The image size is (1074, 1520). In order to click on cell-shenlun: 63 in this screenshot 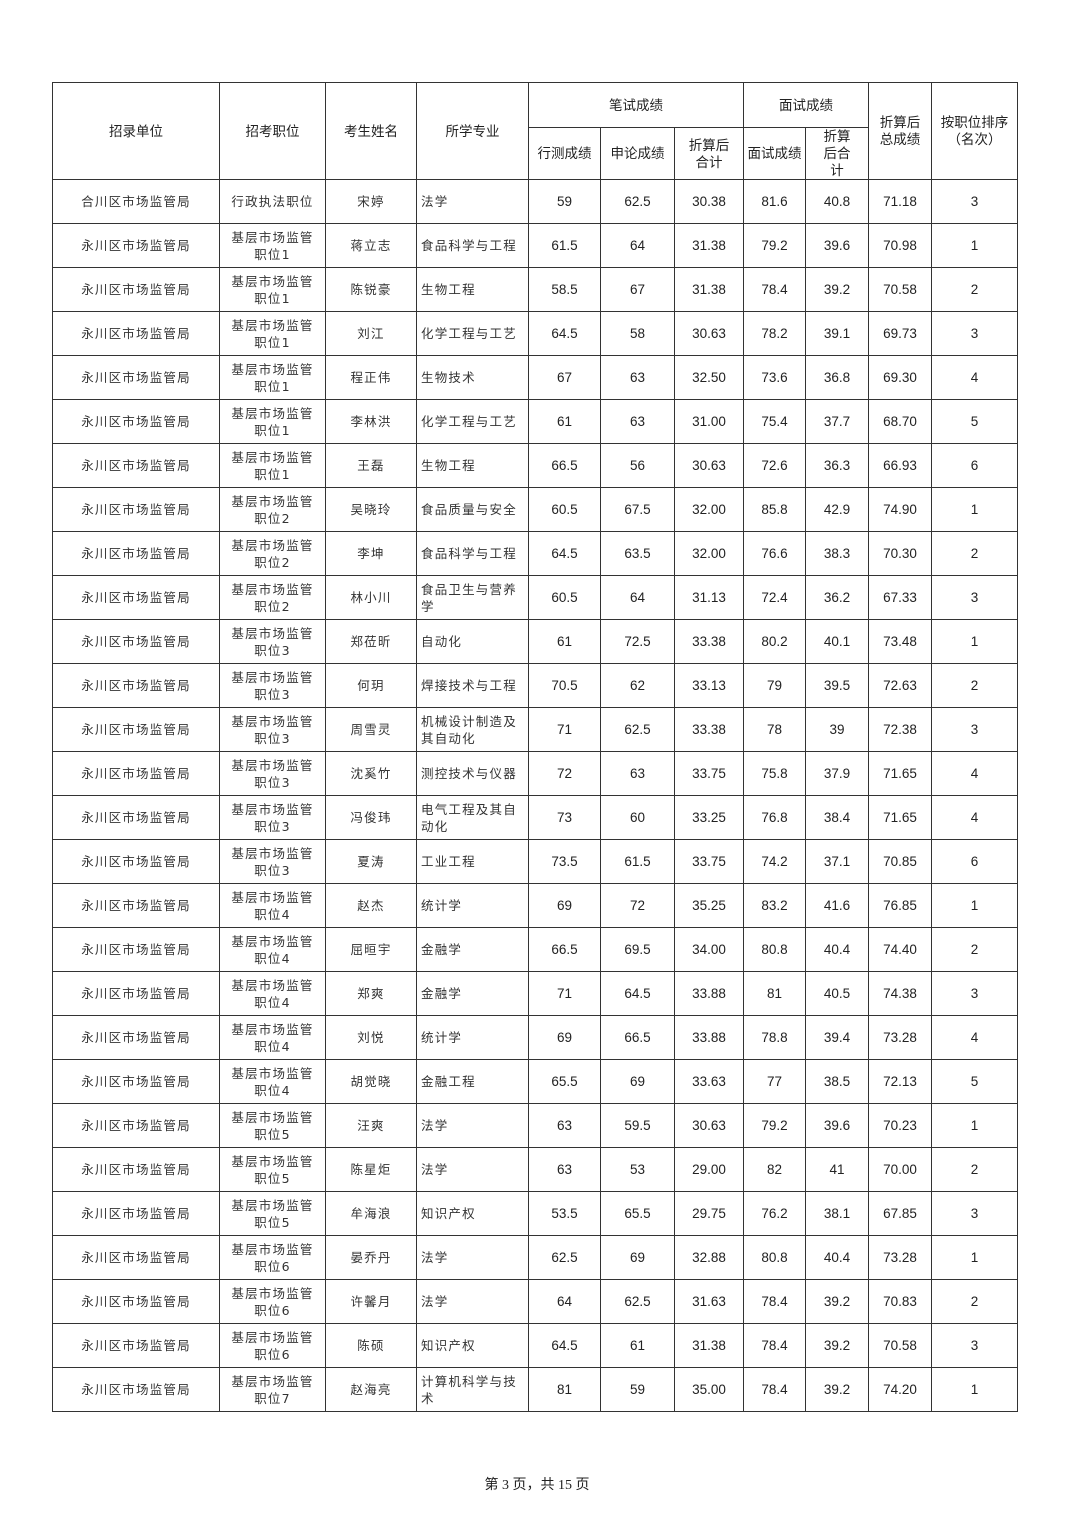, I will do `click(637, 377)`.